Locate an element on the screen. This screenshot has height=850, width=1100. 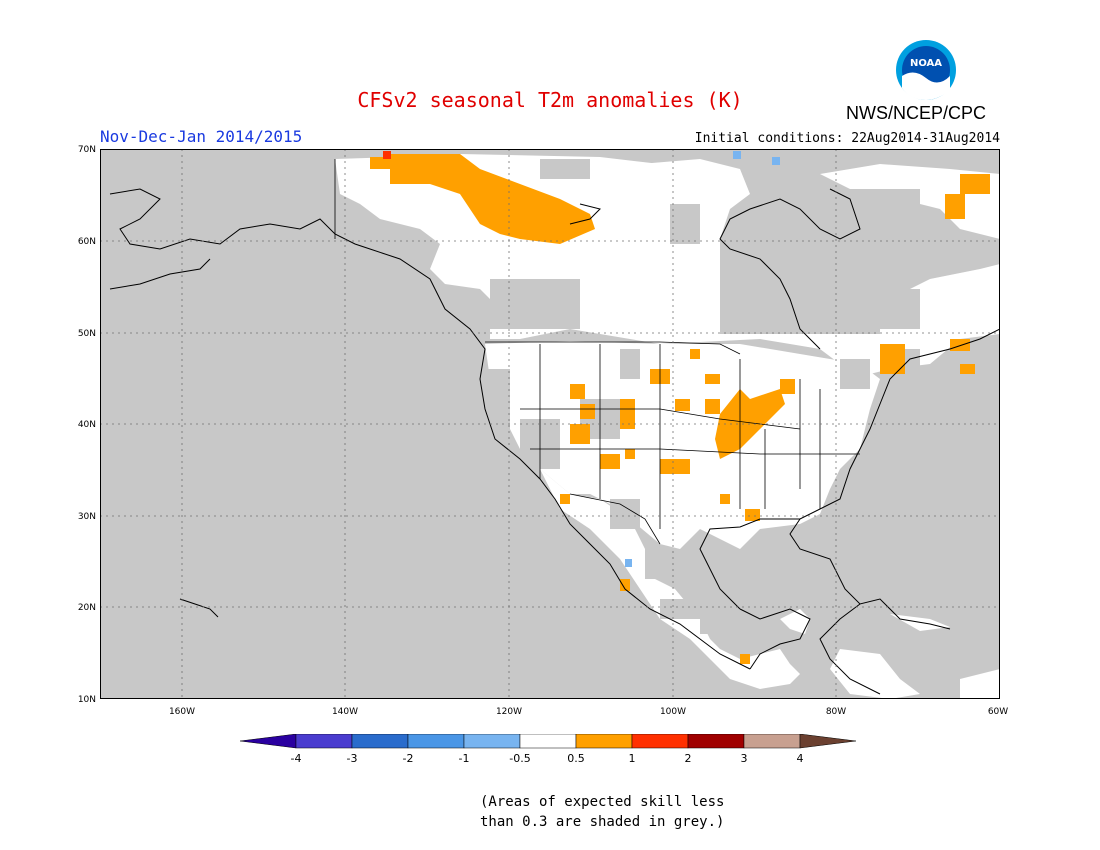
legend-label: 2 is located at coordinates (688, 758).